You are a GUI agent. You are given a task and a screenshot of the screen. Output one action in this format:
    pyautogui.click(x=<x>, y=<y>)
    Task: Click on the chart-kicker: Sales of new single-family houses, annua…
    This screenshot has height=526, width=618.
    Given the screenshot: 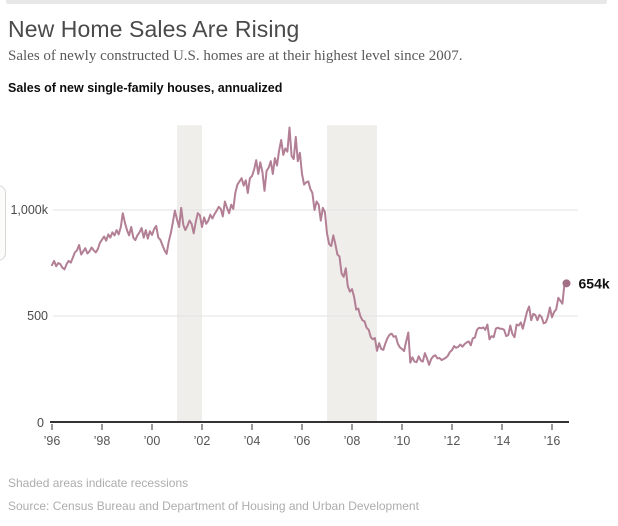 What is the action you would take?
    pyautogui.click(x=145, y=88)
    